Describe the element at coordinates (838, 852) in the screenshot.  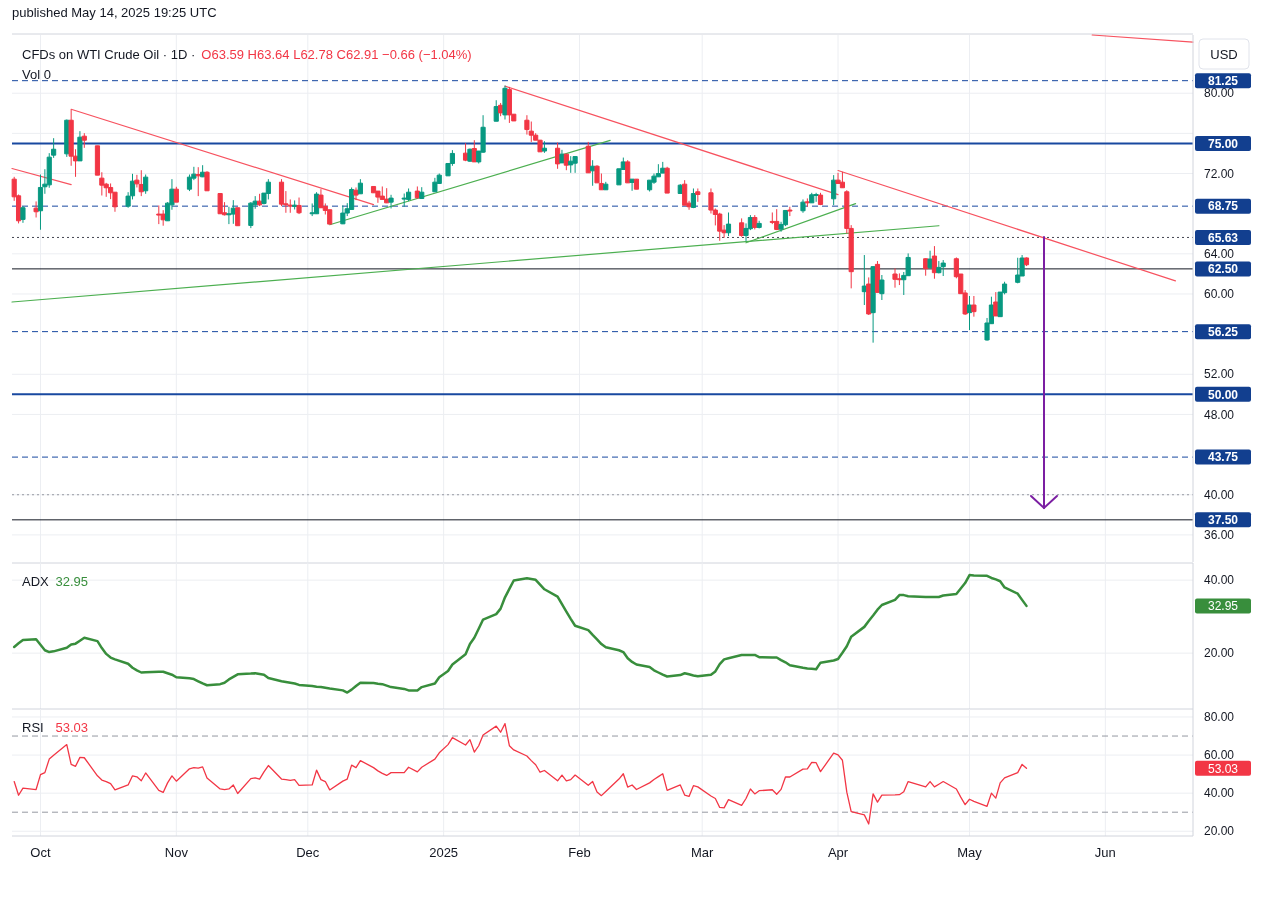
I see `x-tick-label: Apr` at that location.